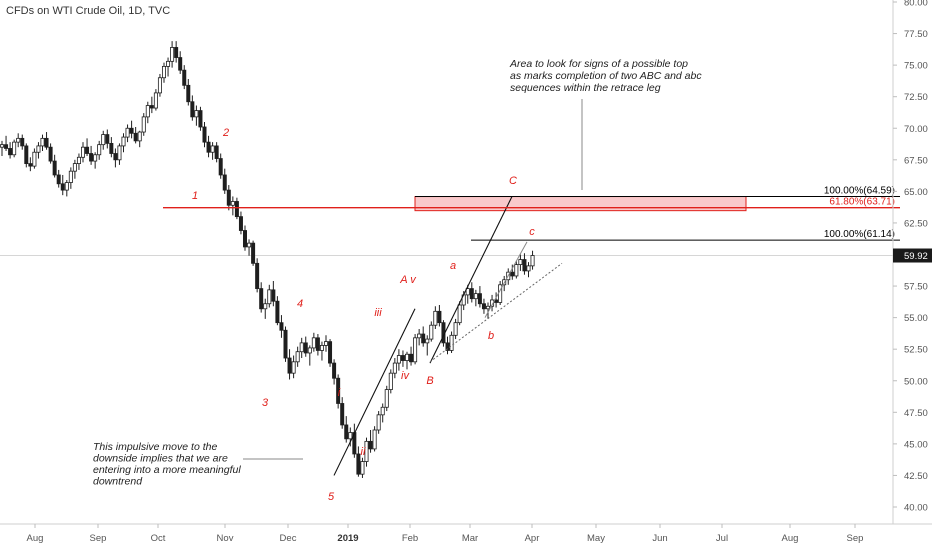 The height and width of the screenshot is (550, 932). Describe the element at coordinates (98, 538) in the screenshot. I see `time-tick-label: Sep` at that location.